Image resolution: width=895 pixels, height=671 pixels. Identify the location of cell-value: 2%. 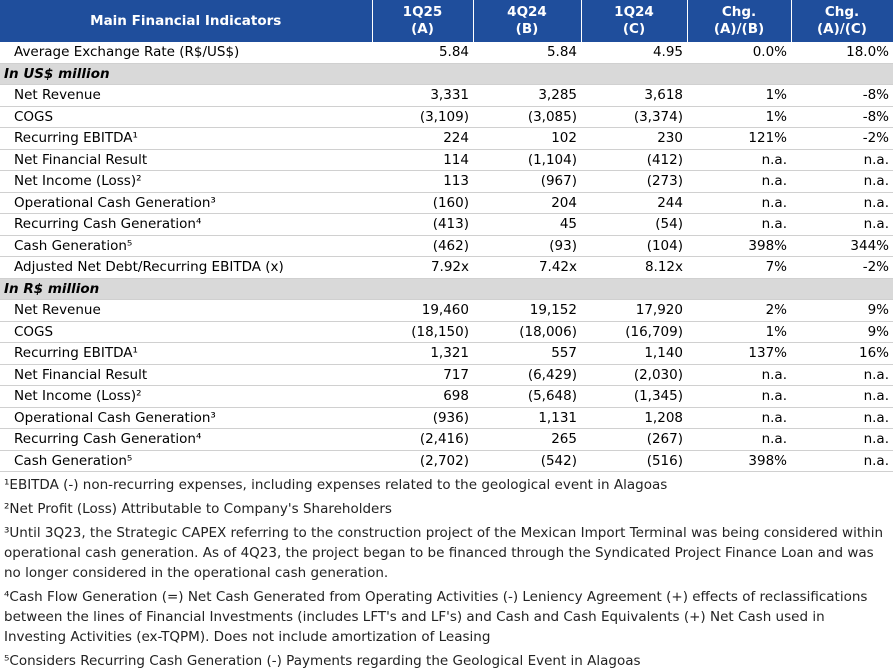
(739, 310).